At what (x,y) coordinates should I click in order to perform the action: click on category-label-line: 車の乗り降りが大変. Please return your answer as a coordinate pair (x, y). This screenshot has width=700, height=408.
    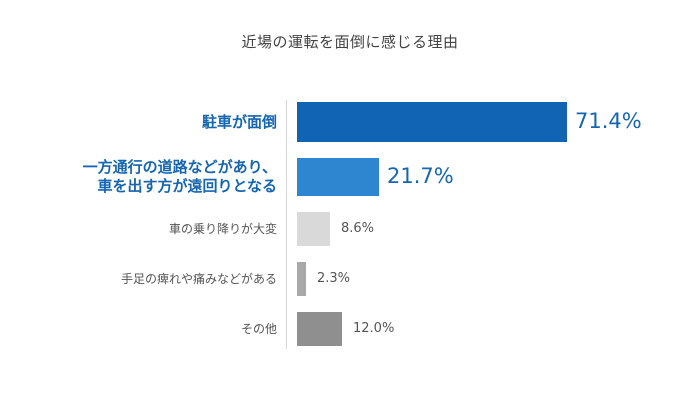
    Looking at the image, I should click on (222, 229).